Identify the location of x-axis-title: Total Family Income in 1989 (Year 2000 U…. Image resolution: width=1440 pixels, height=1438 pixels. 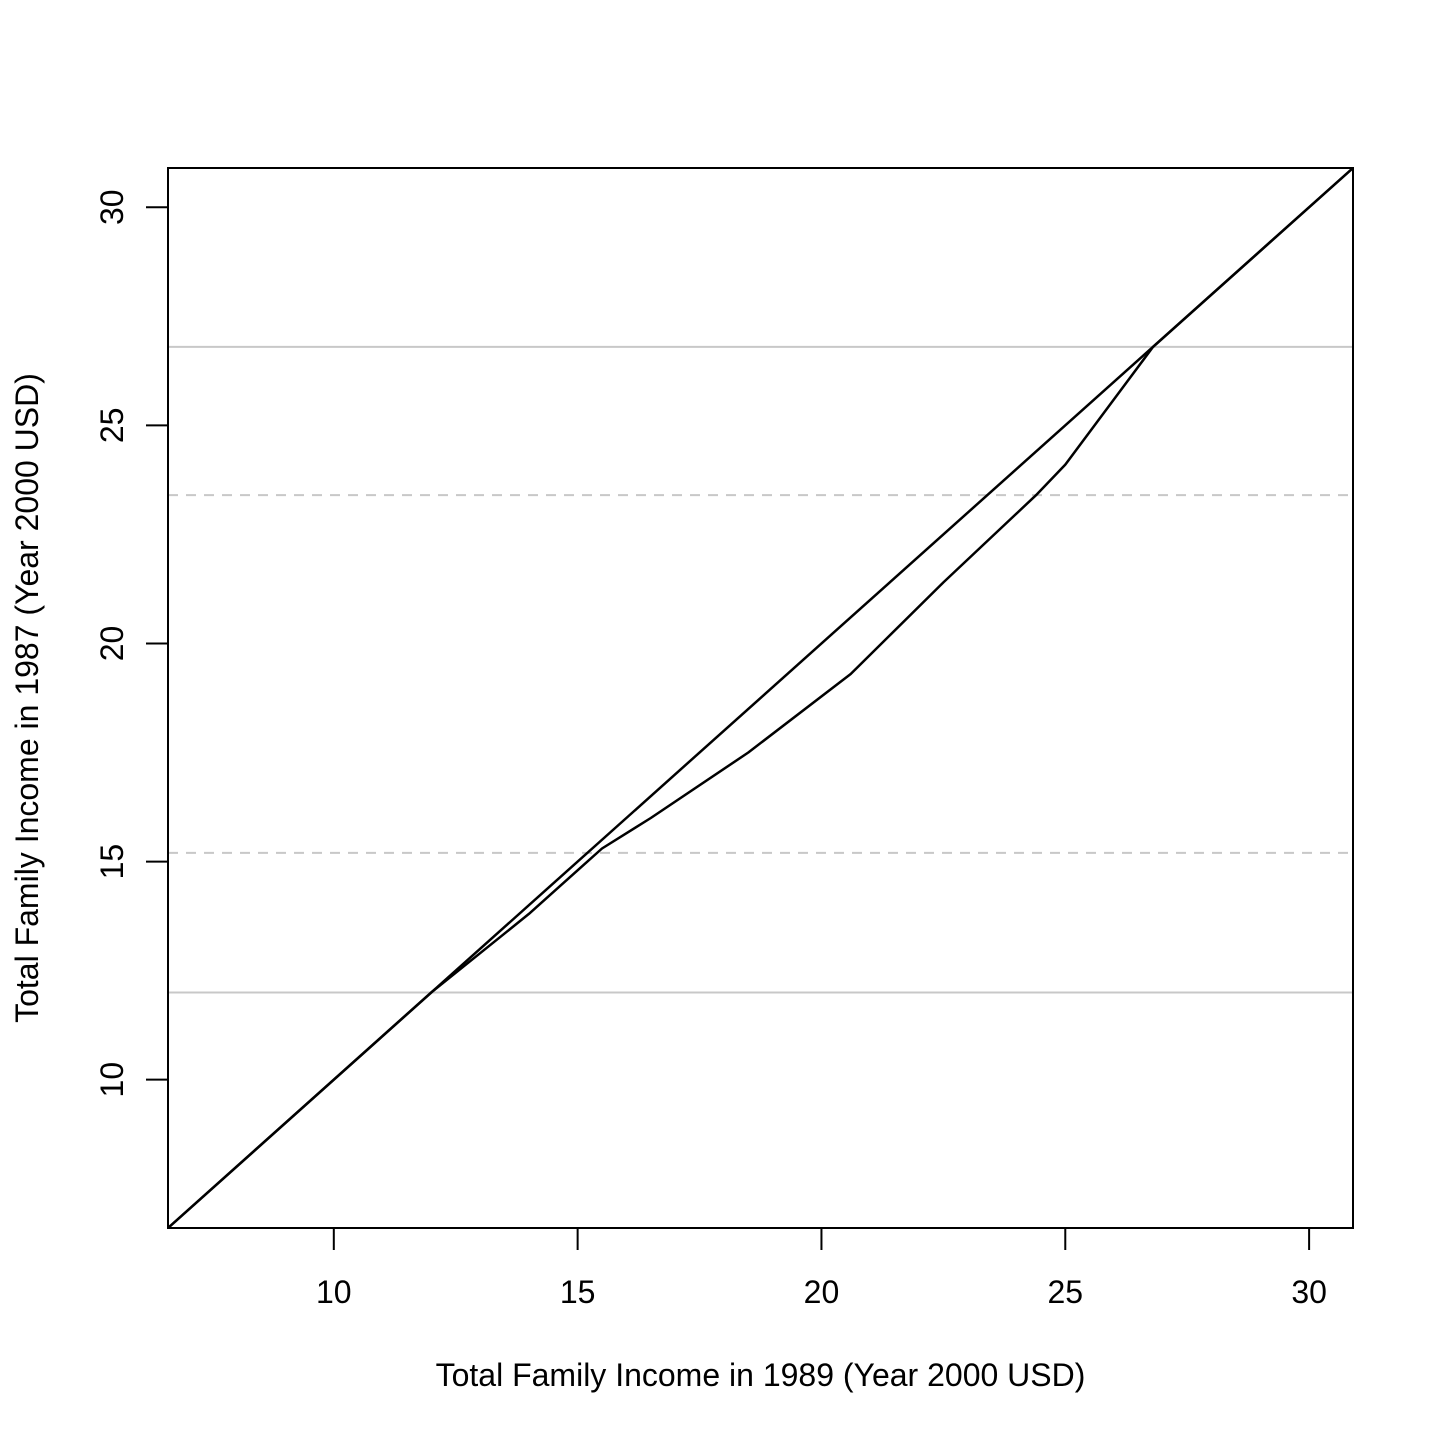
(761, 1375).